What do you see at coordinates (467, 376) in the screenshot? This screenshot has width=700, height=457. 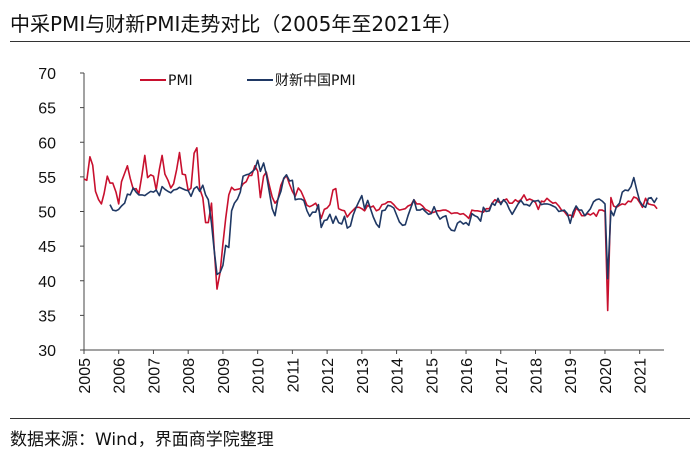 I see `x-tick-label: 2016` at bounding box center [467, 376].